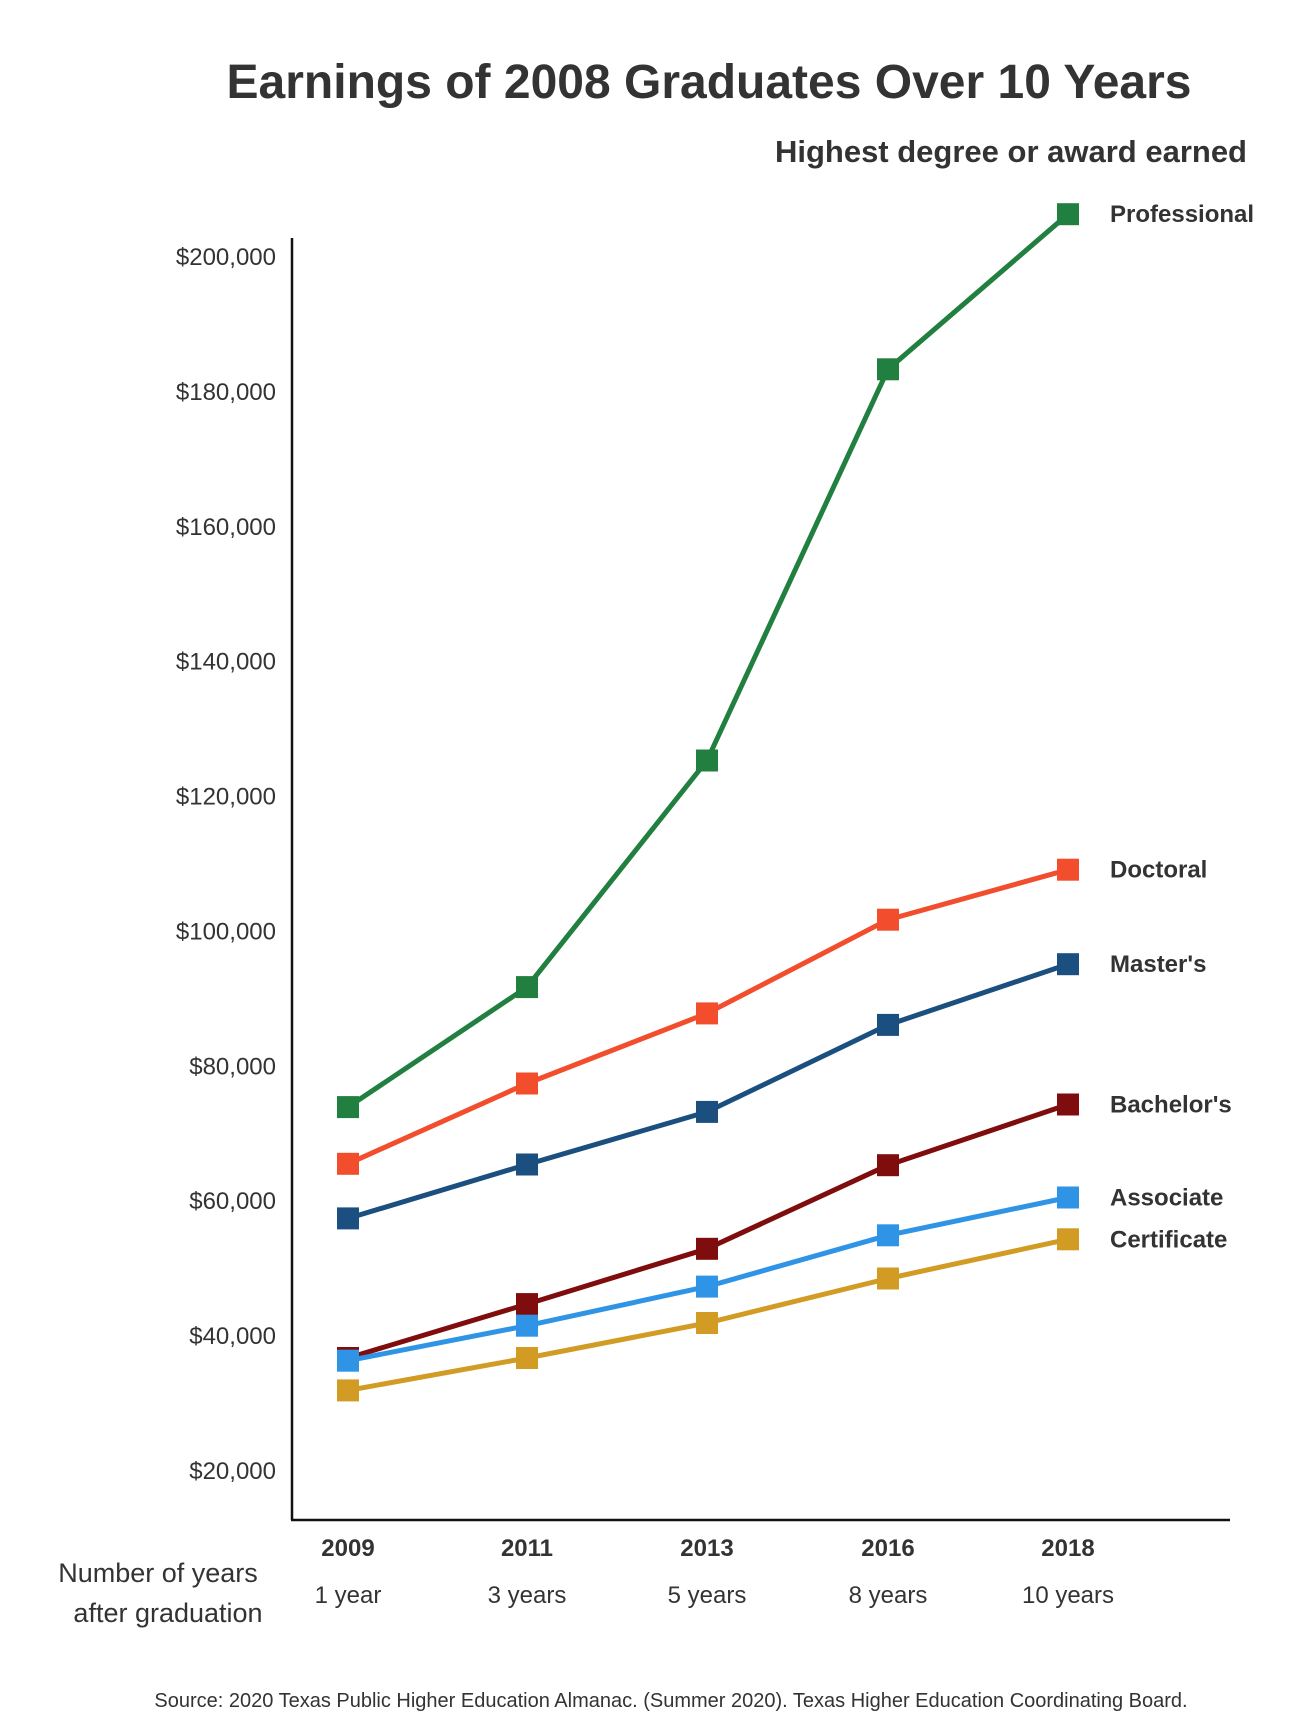 The image size is (1298, 1729). What do you see at coordinates (1166, 1198) in the screenshot?
I see `series-end-label: Associate` at bounding box center [1166, 1198].